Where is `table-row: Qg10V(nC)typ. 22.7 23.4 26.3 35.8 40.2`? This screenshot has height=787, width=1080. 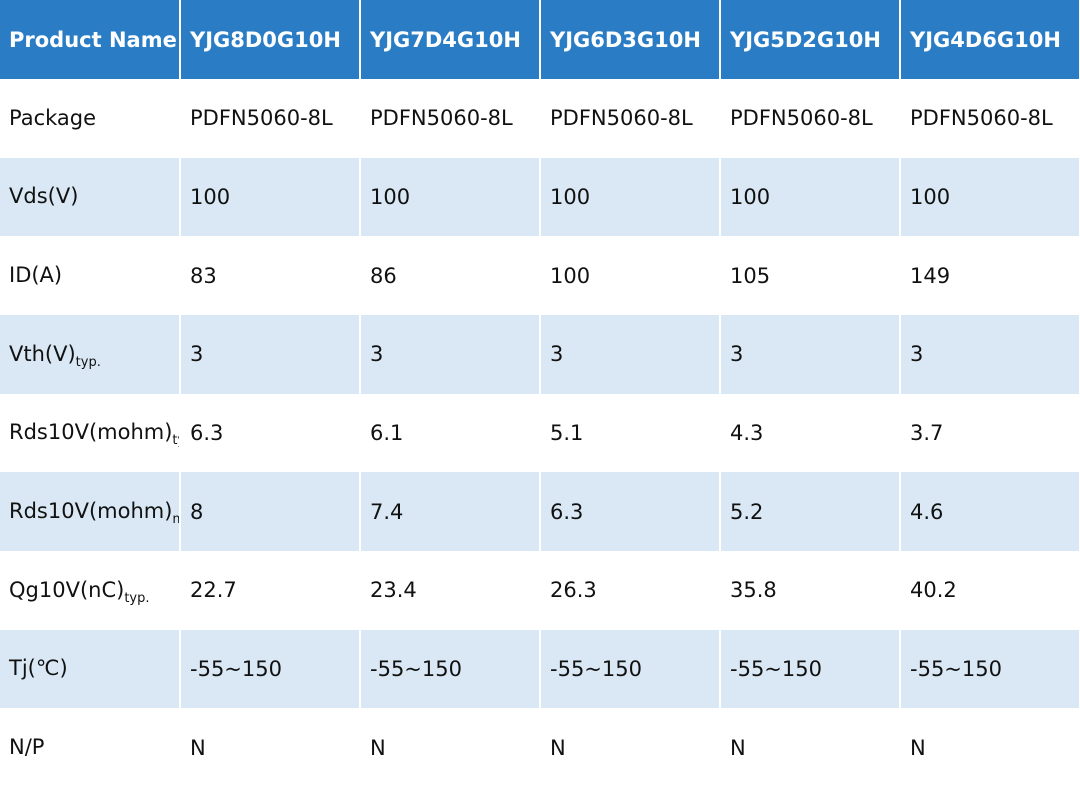
table-row: Qg10V(nC)typ. 22.7 23.4 26.3 35.8 40.2 is located at coordinates (540, 590).